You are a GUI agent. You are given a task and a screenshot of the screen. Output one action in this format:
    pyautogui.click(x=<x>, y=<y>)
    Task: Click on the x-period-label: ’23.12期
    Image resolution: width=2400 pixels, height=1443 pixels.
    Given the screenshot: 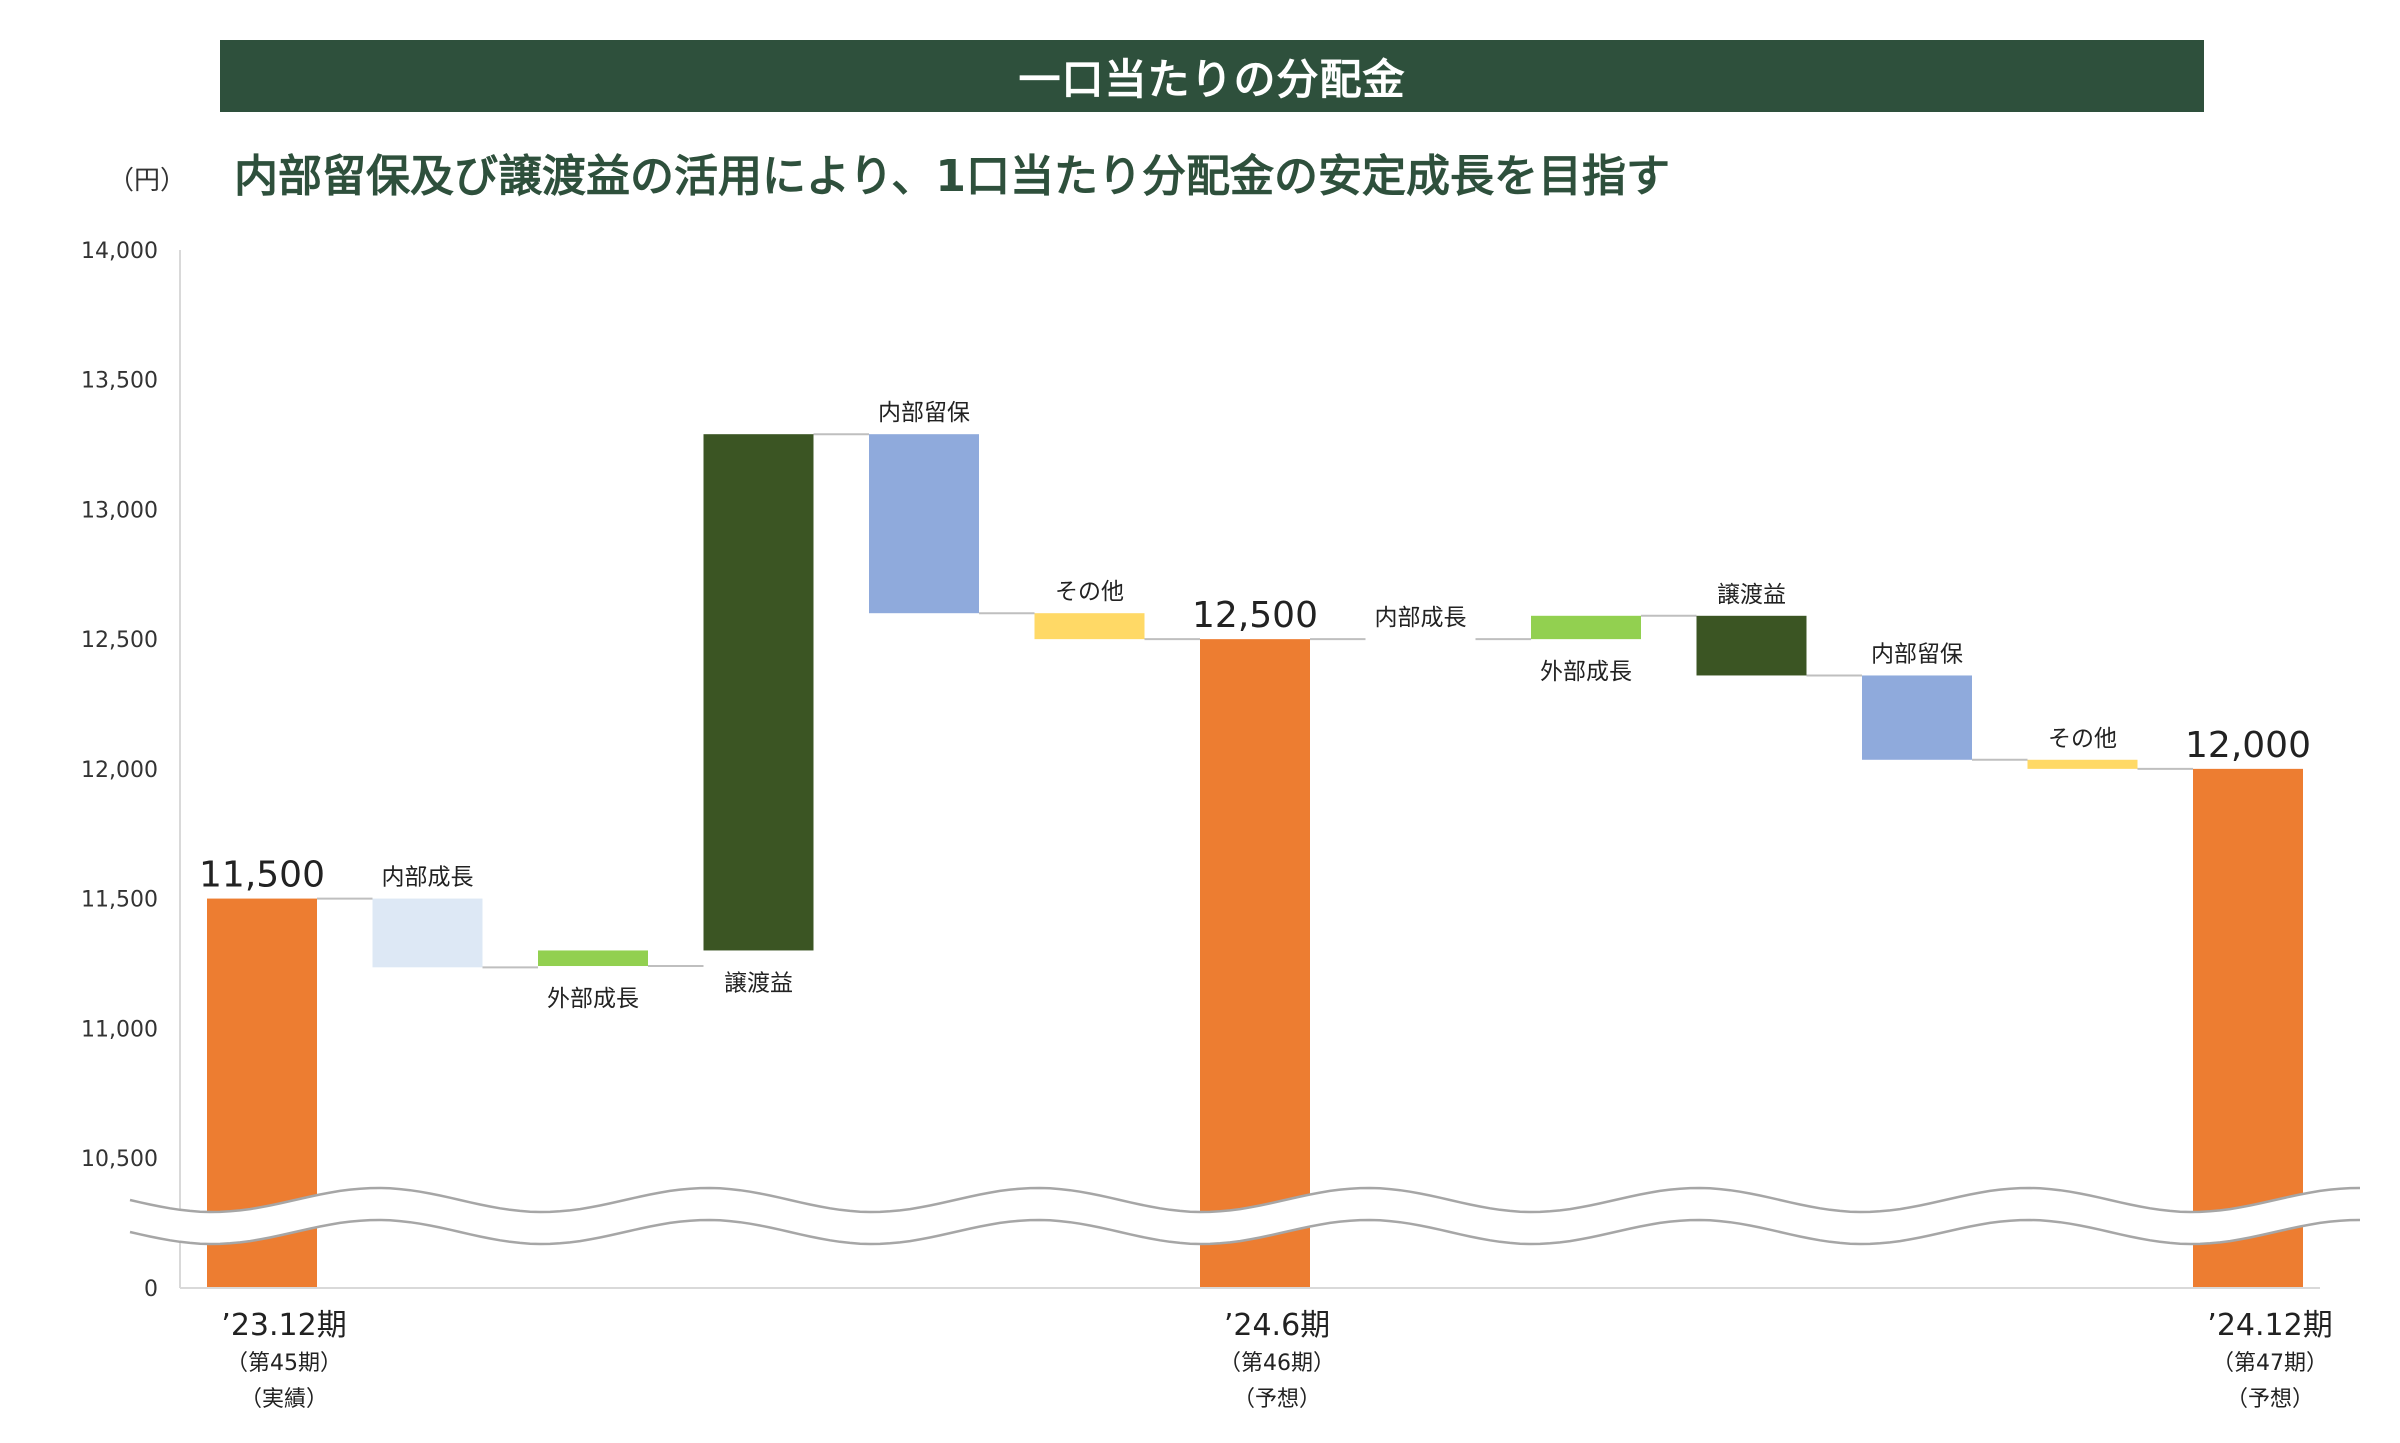 What is the action you would take?
    pyautogui.click(x=284, y=1325)
    